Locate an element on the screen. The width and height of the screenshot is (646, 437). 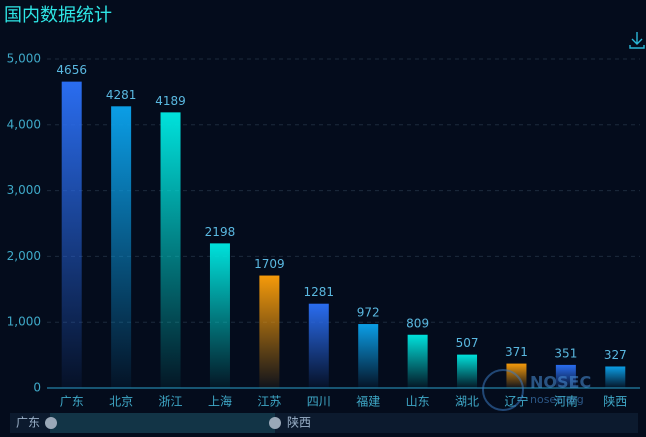
value-label: 371 is located at coordinates (516, 352).